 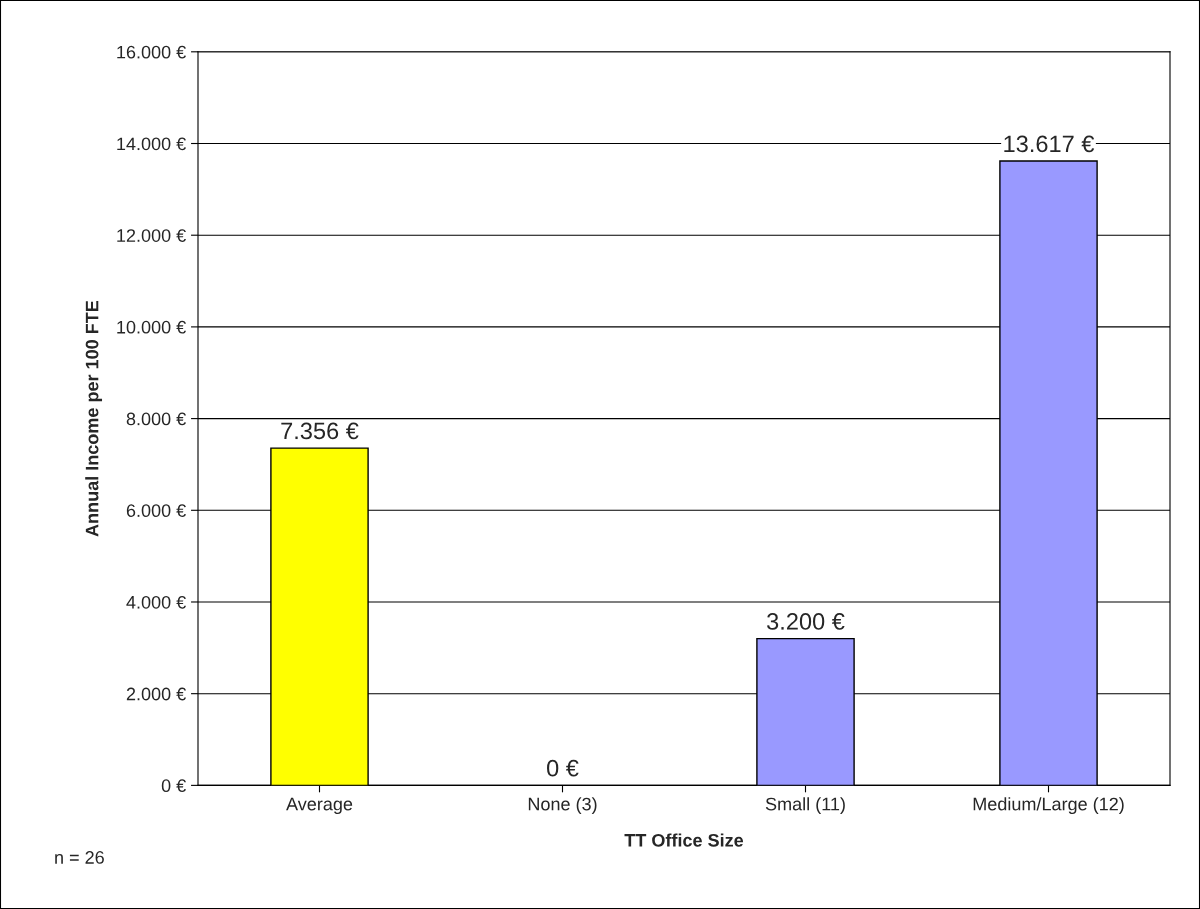 I want to click on x-tick-label: Small (11), so click(x=805, y=805).